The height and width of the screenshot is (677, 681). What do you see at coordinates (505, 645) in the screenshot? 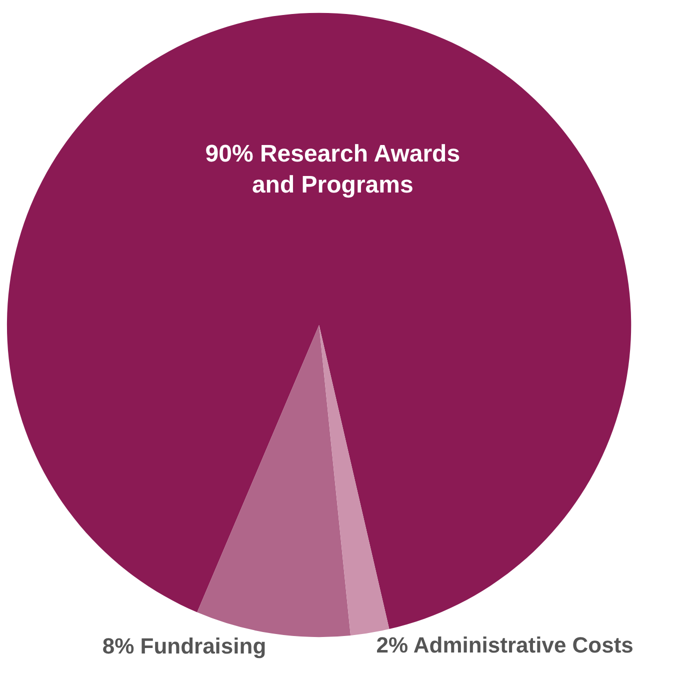
I see `slice-label: 2% Administrative Costs` at bounding box center [505, 645].